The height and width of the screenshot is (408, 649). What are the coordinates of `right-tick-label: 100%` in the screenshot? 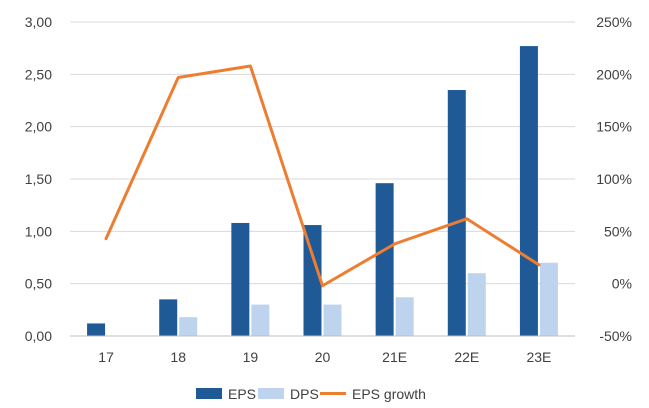 It's located at (614, 179).